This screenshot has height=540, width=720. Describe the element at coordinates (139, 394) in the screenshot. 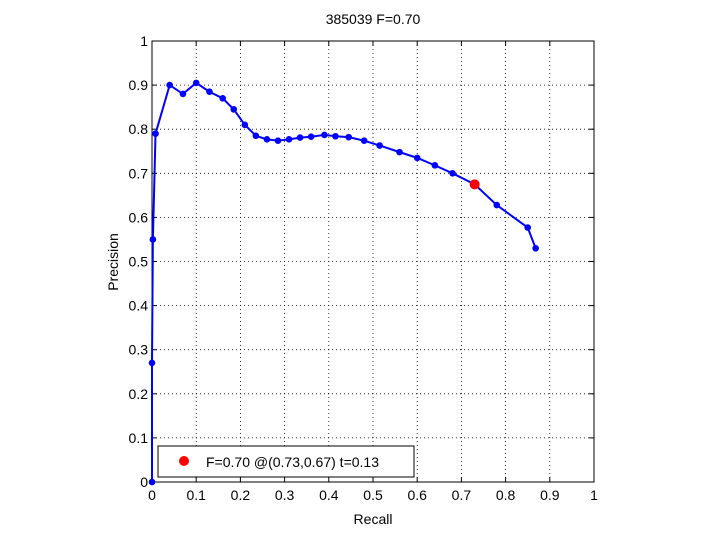

I see `y-tick-label: 0.2` at that location.